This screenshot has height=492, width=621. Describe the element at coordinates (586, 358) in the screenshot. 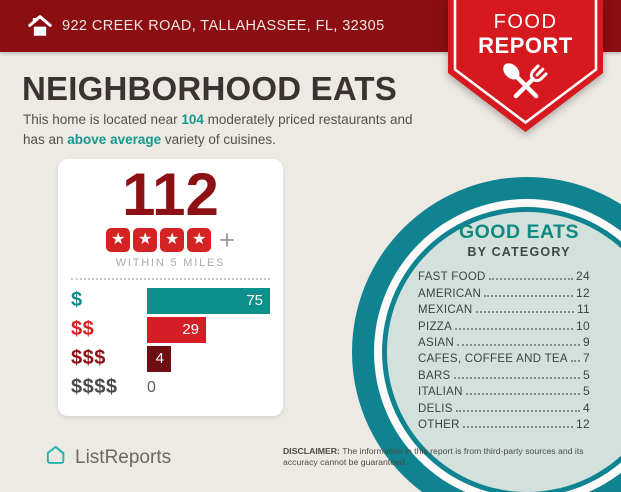

I see `category-count: 7` at that location.